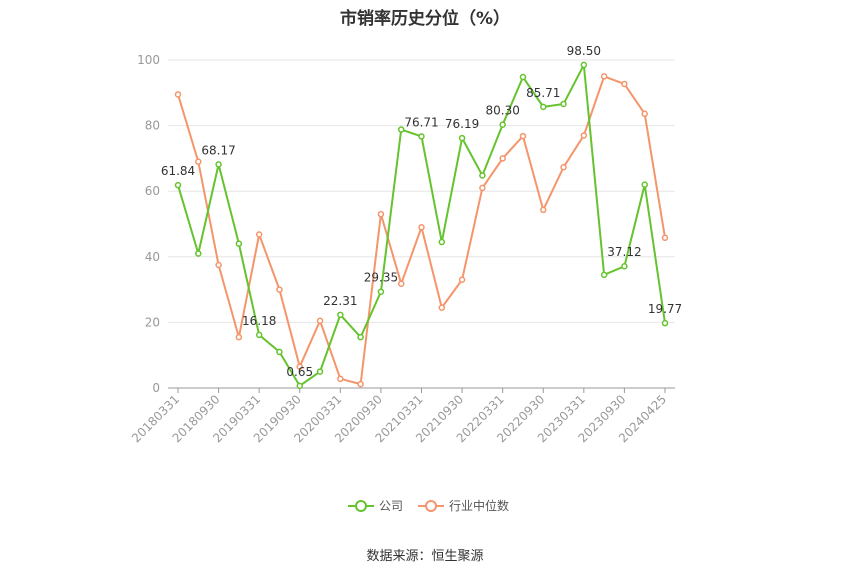  What do you see at coordinates (462, 124) in the screenshot?
I see `data-label: 76.19` at bounding box center [462, 124].